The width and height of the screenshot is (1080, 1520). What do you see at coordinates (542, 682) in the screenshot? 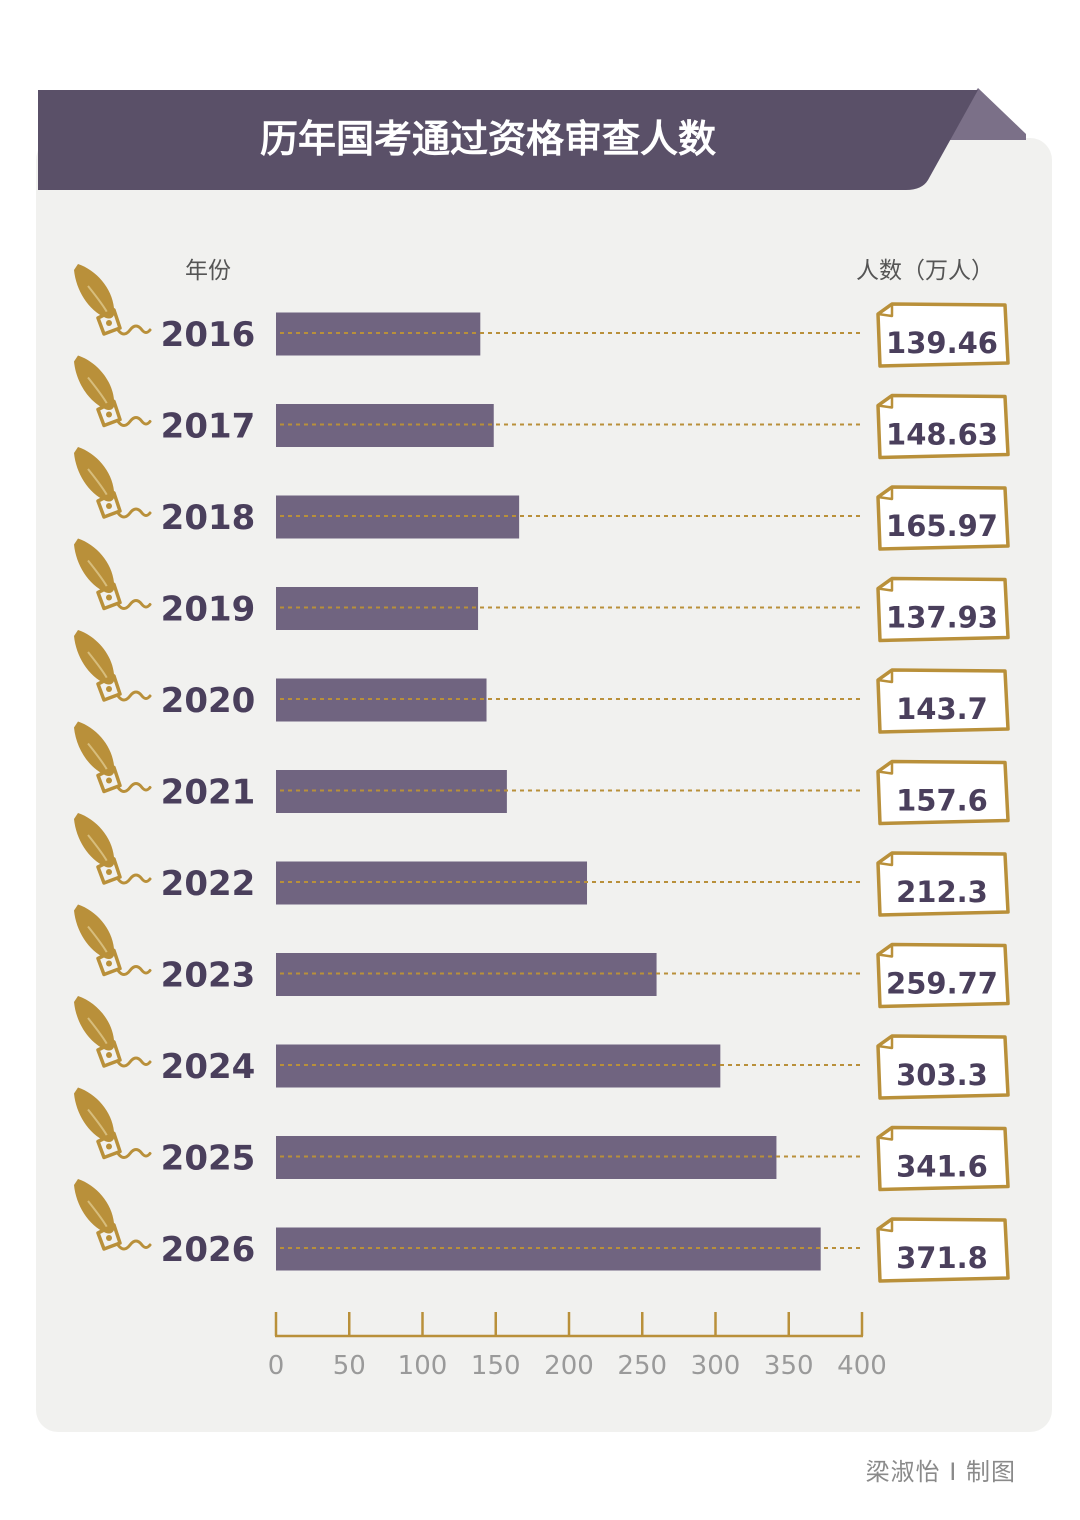
I see `bar-row: 2020 143.7` at bounding box center [542, 682].